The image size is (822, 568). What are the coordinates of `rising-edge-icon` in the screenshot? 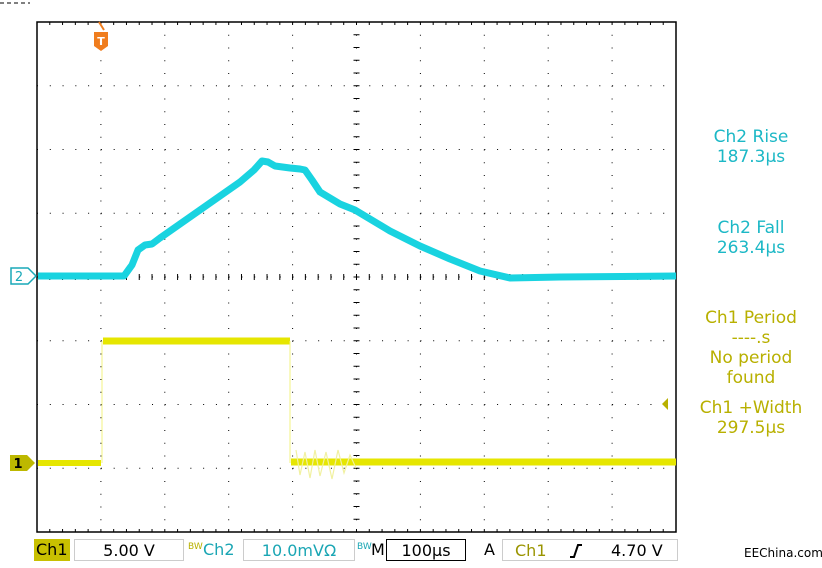 It's located at (576, 551).